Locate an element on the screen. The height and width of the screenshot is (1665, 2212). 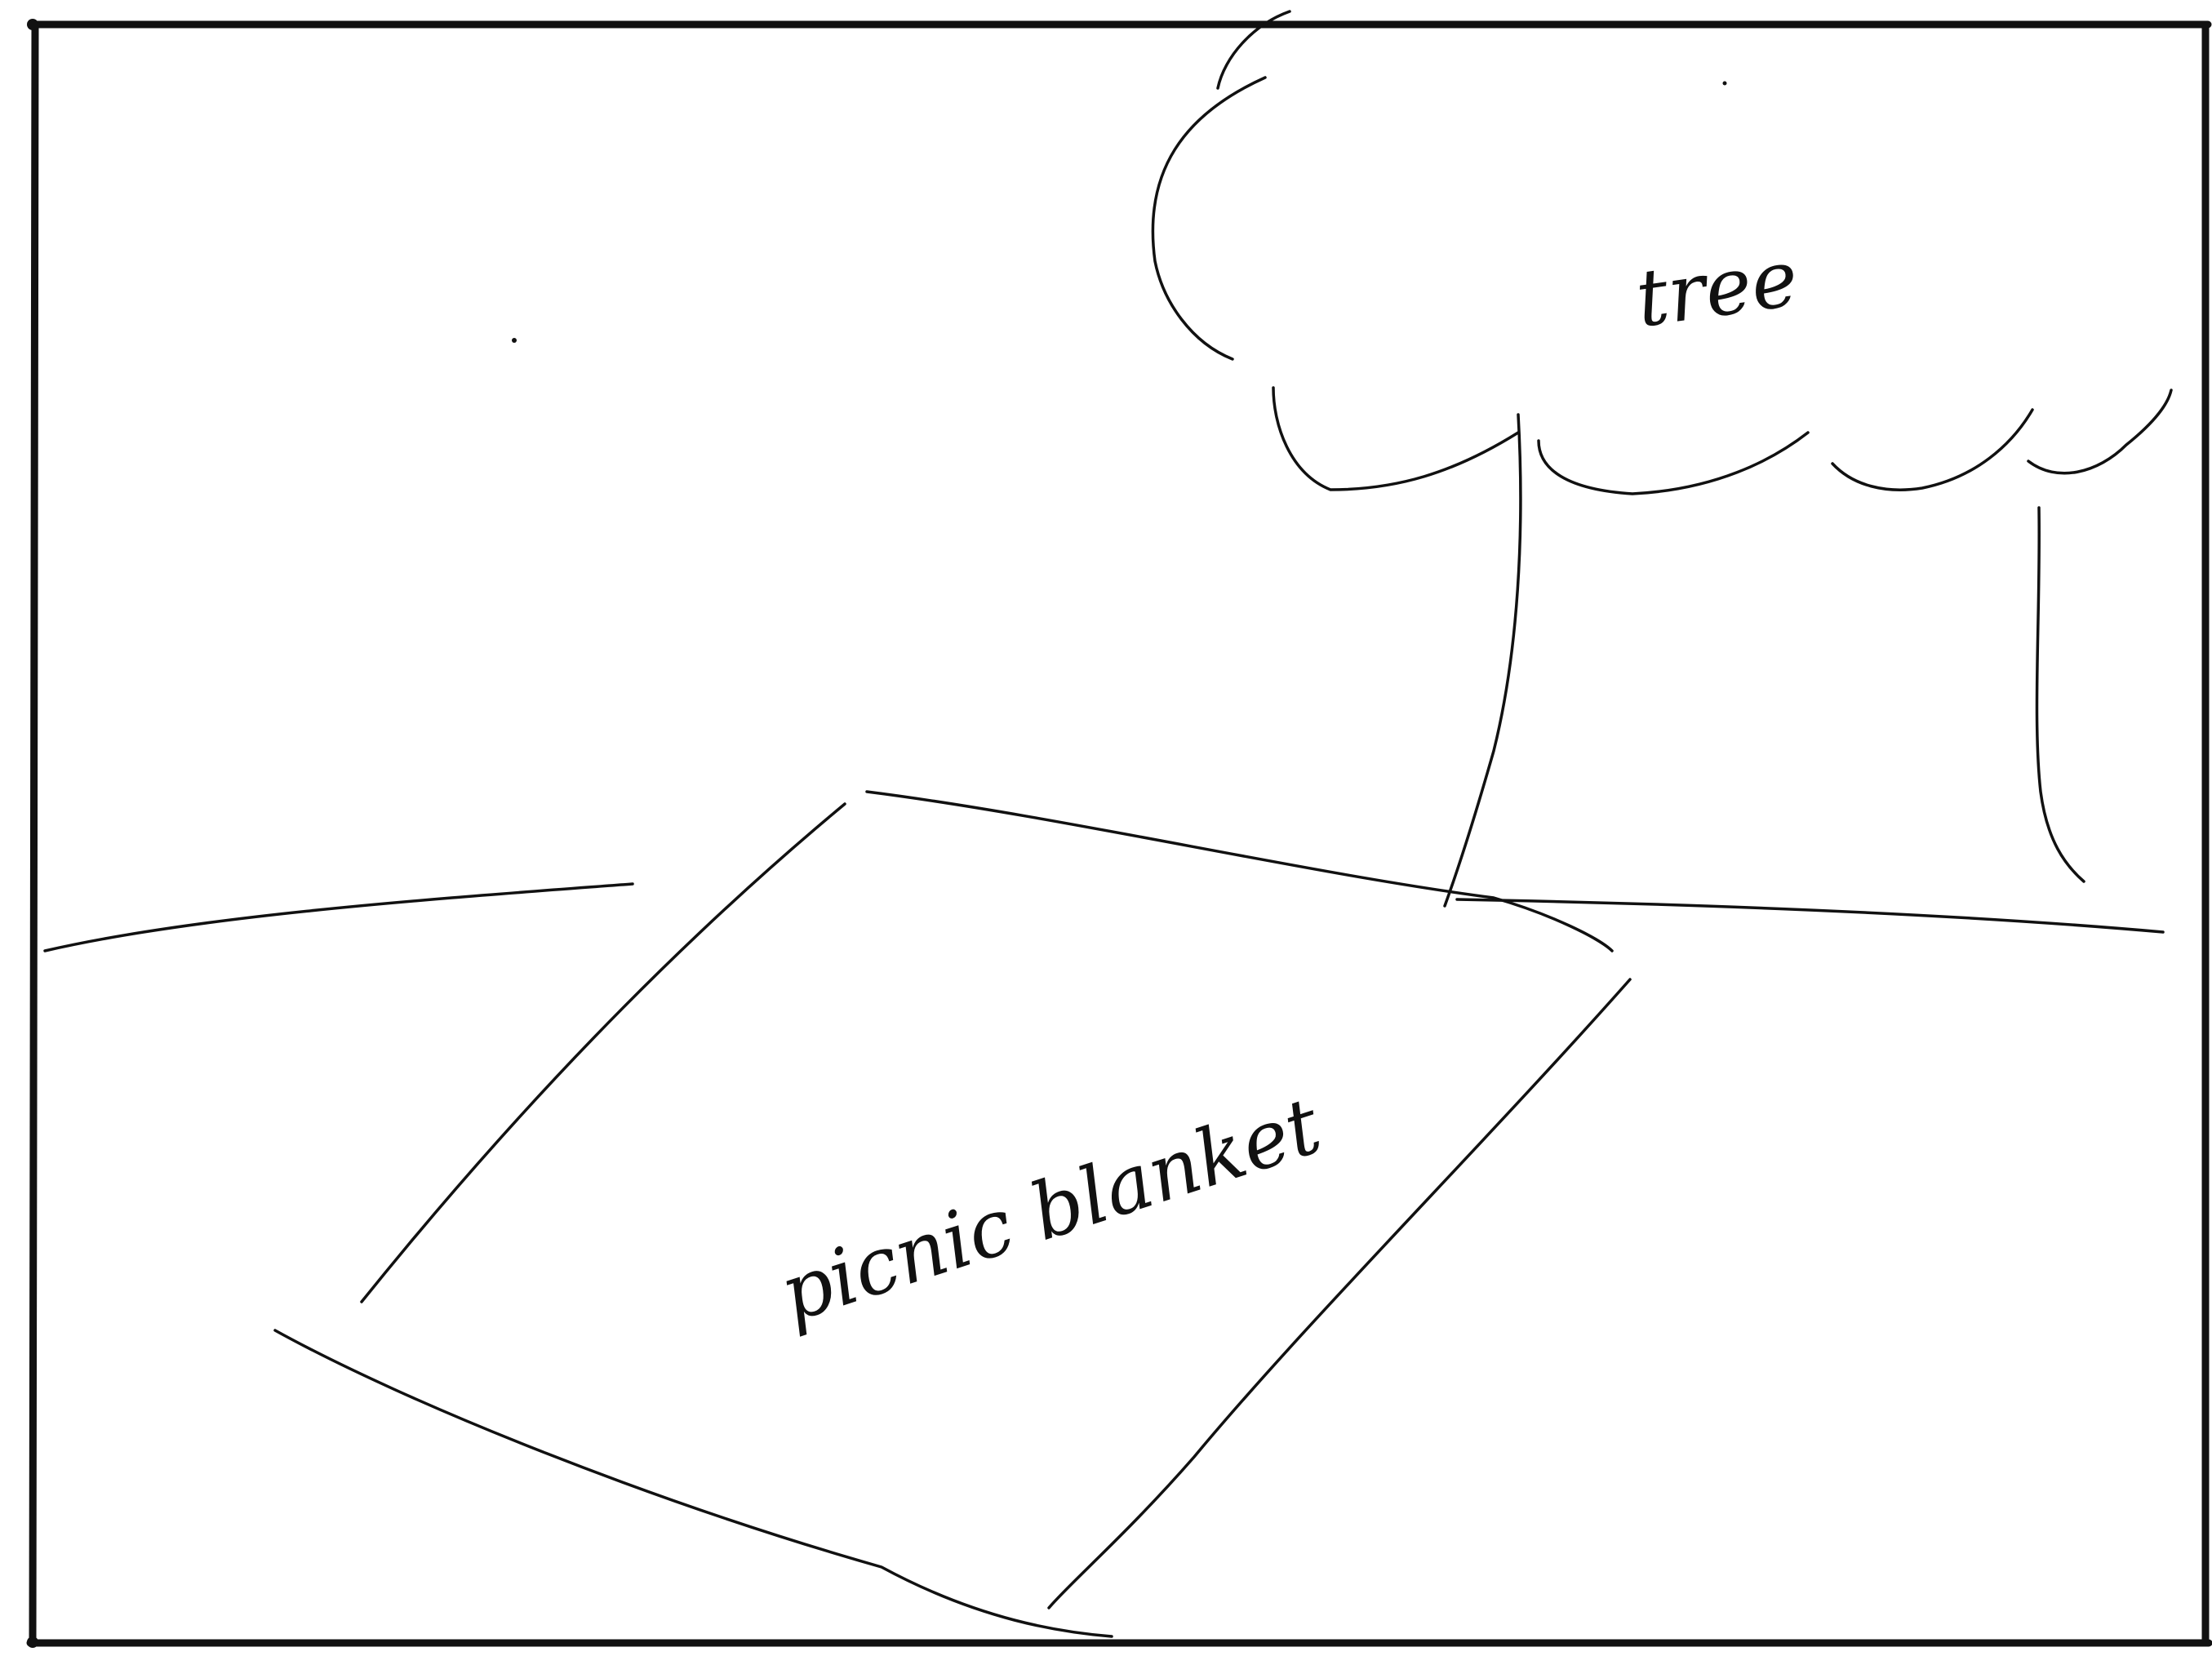
blanket-label: picnic blanket is located at coordinates (1050, 1210).